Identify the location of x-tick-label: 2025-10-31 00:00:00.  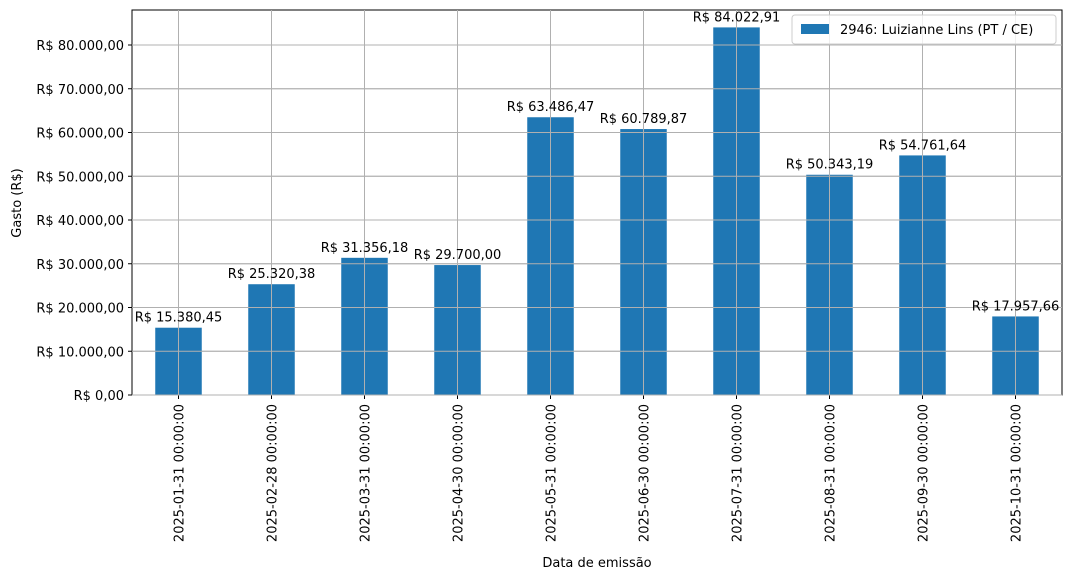
(1017, 473).